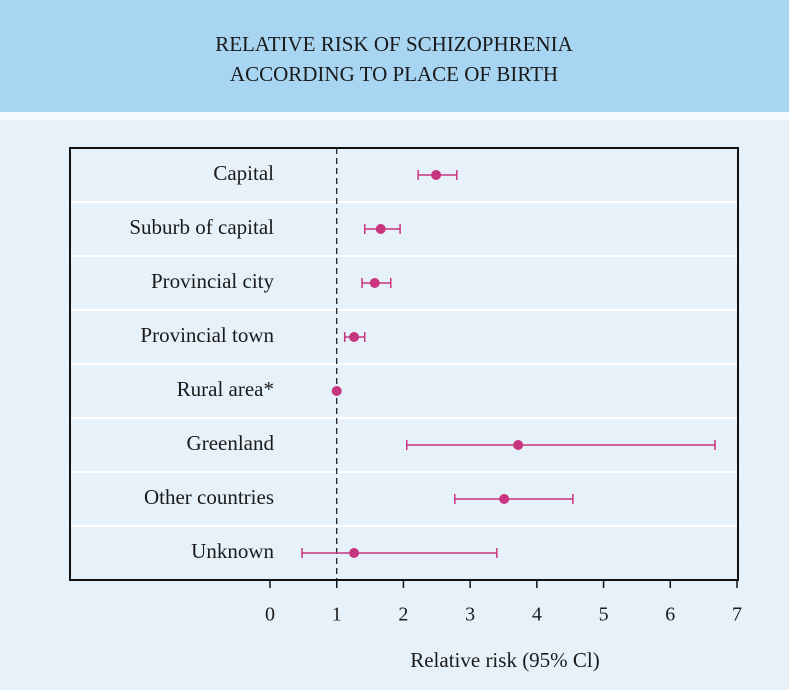 The width and height of the screenshot is (789, 690). Describe the element at coordinates (231, 443) in the screenshot. I see `category-label: Greenland` at that location.